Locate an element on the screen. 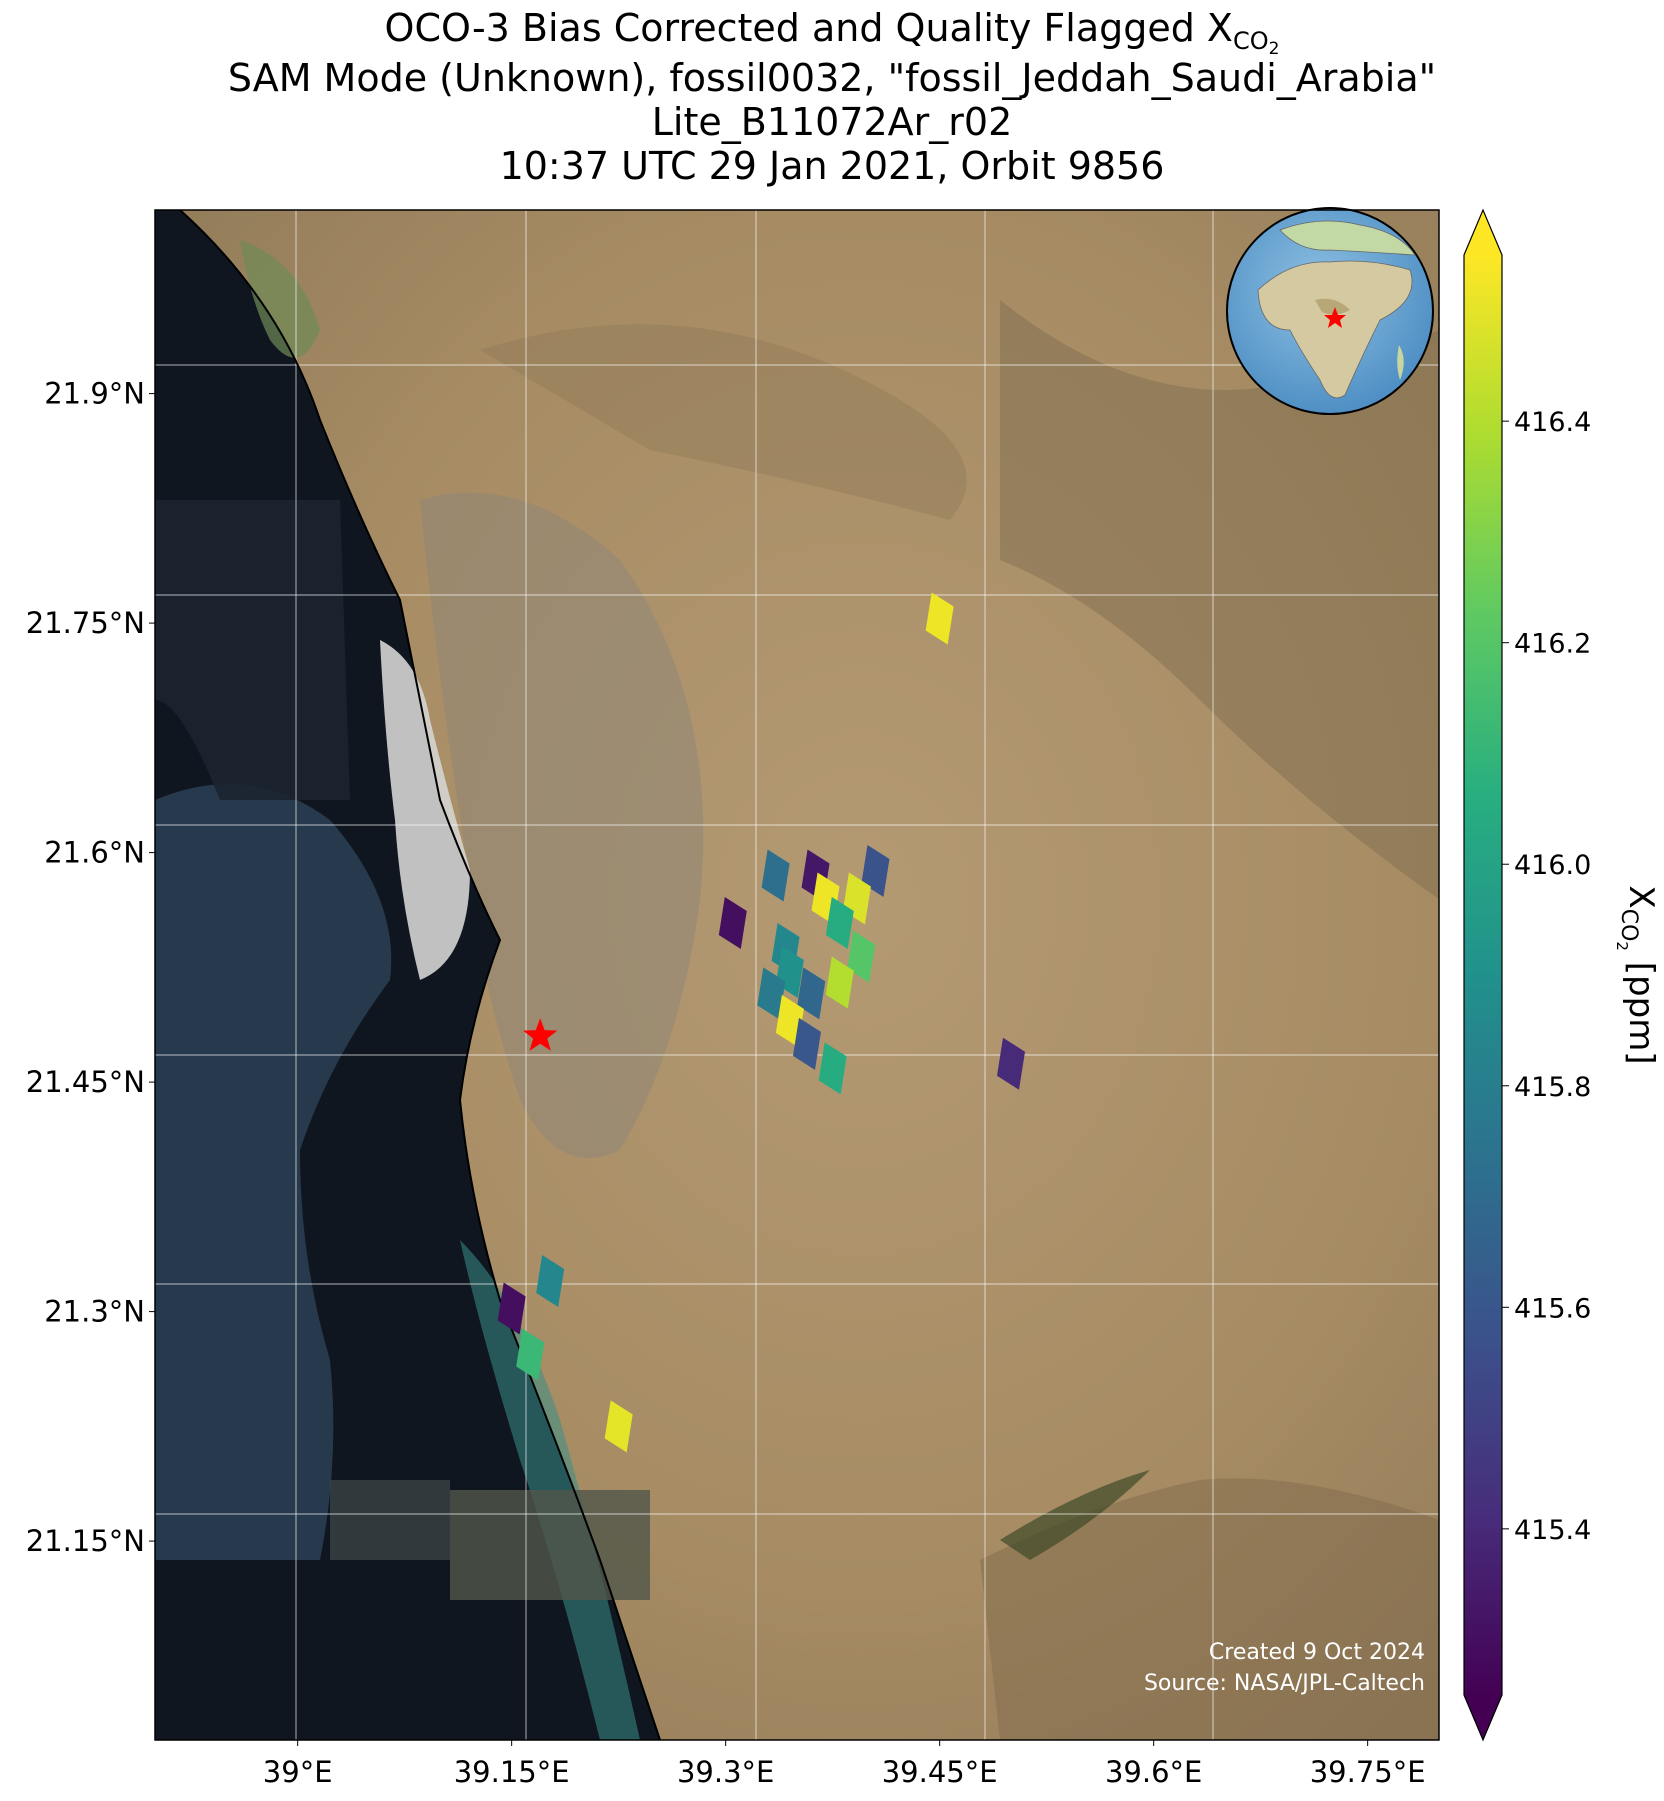  colorbar-gradient is located at coordinates (1483, 975).